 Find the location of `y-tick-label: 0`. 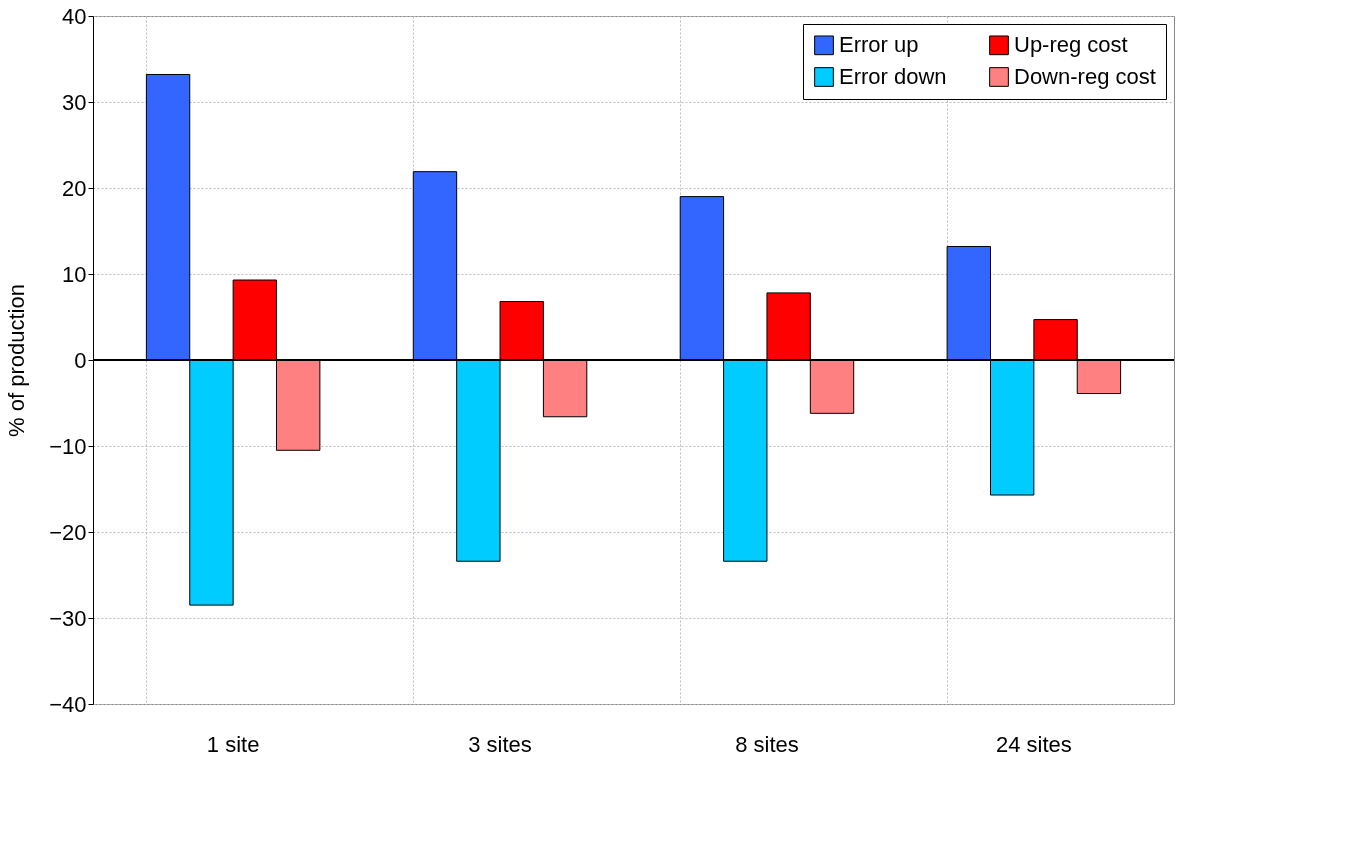

y-tick-label: 0 is located at coordinates (80, 360).